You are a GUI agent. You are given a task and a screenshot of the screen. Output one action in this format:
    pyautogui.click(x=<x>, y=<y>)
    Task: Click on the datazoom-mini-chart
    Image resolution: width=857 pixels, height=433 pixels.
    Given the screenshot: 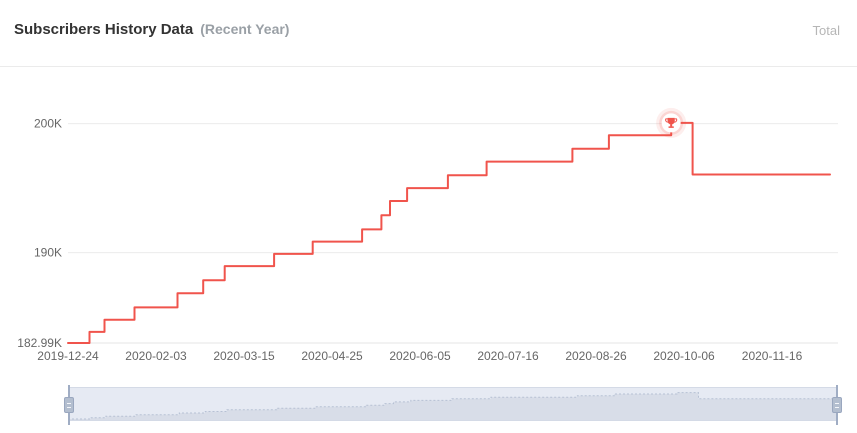 What is the action you would take?
    pyautogui.click(x=453, y=406)
    